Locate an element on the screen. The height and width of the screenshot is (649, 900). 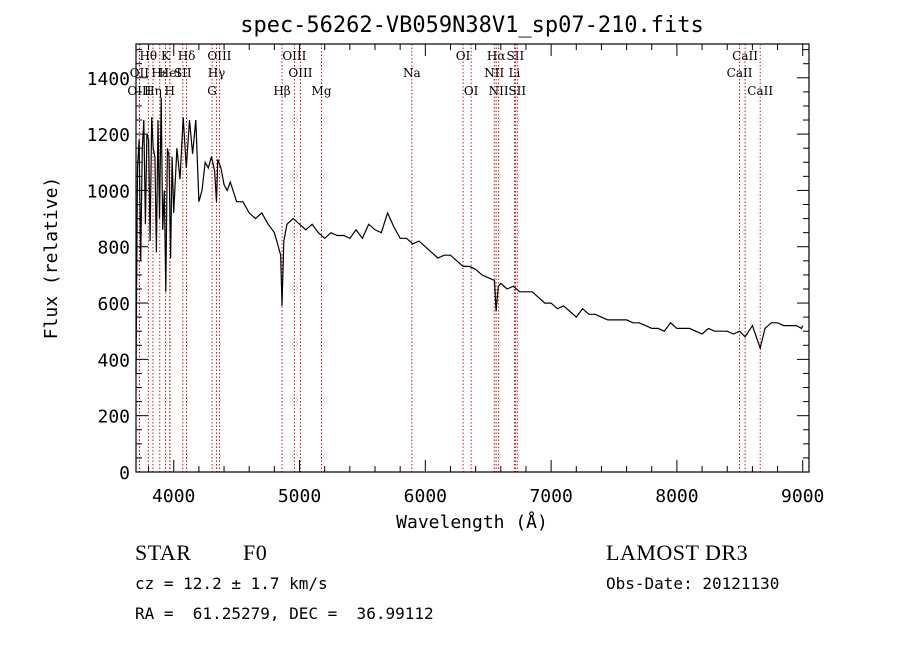
spectral-line-label: Hγ is located at coordinates (217, 73).